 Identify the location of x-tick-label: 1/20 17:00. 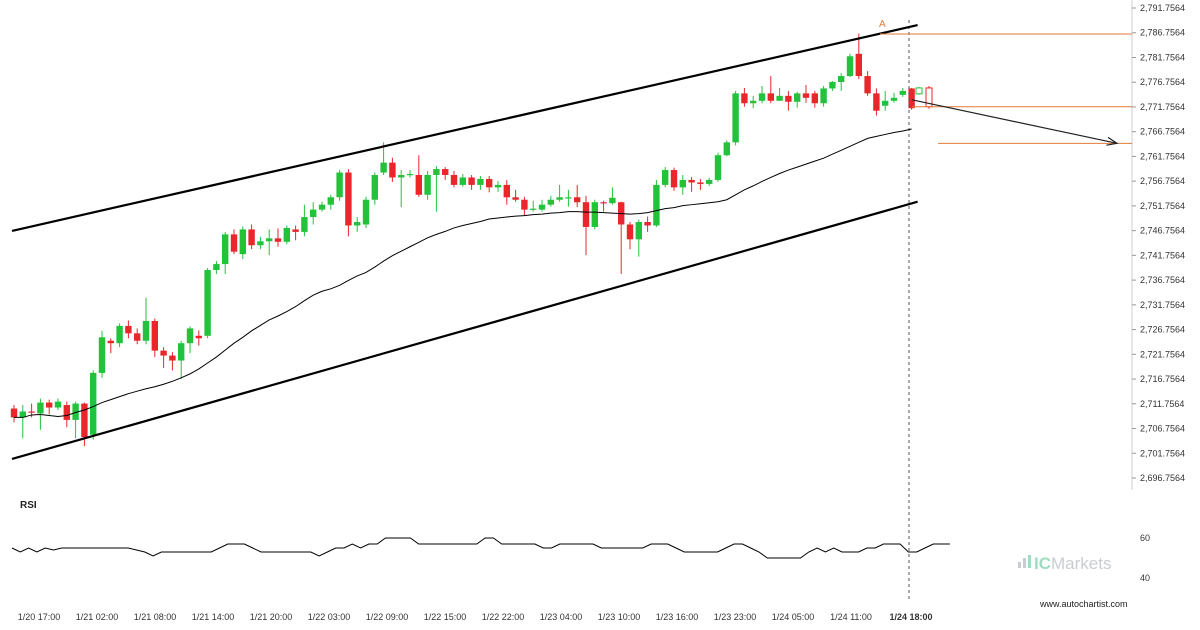
(39, 617).